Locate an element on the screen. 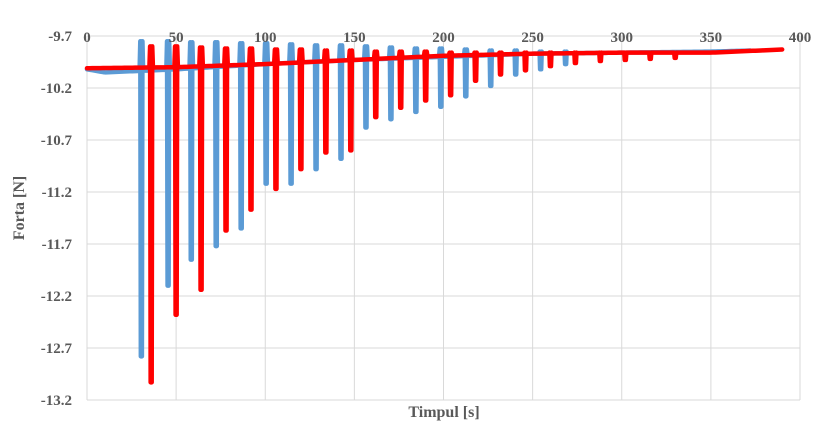 This screenshot has height=435, width=824. x-tick-label: 150 is located at coordinates (354, 38).